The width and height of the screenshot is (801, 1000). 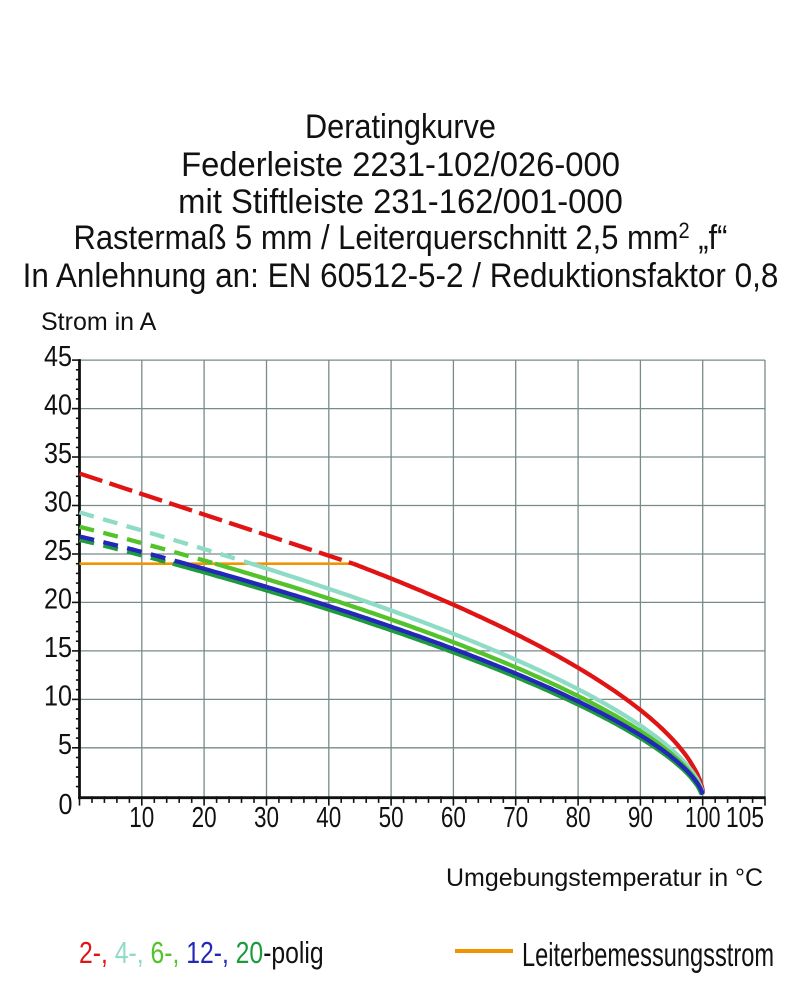 What do you see at coordinates (99, 322) in the screenshot?
I see `svg-text: Strom in A` at bounding box center [99, 322].